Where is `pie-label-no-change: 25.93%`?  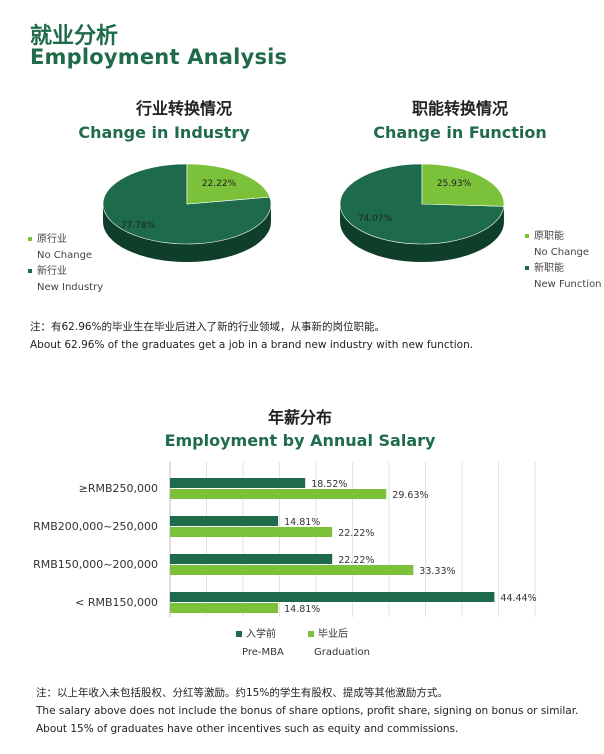 pie-label-no-change: 25.93% is located at coordinates (454, 184).